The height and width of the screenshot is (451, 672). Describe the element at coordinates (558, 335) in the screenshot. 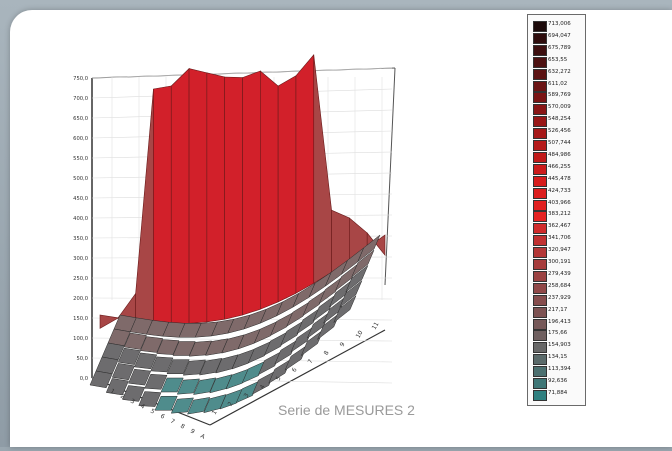

I see `legend-entry: 175,66` at that location.